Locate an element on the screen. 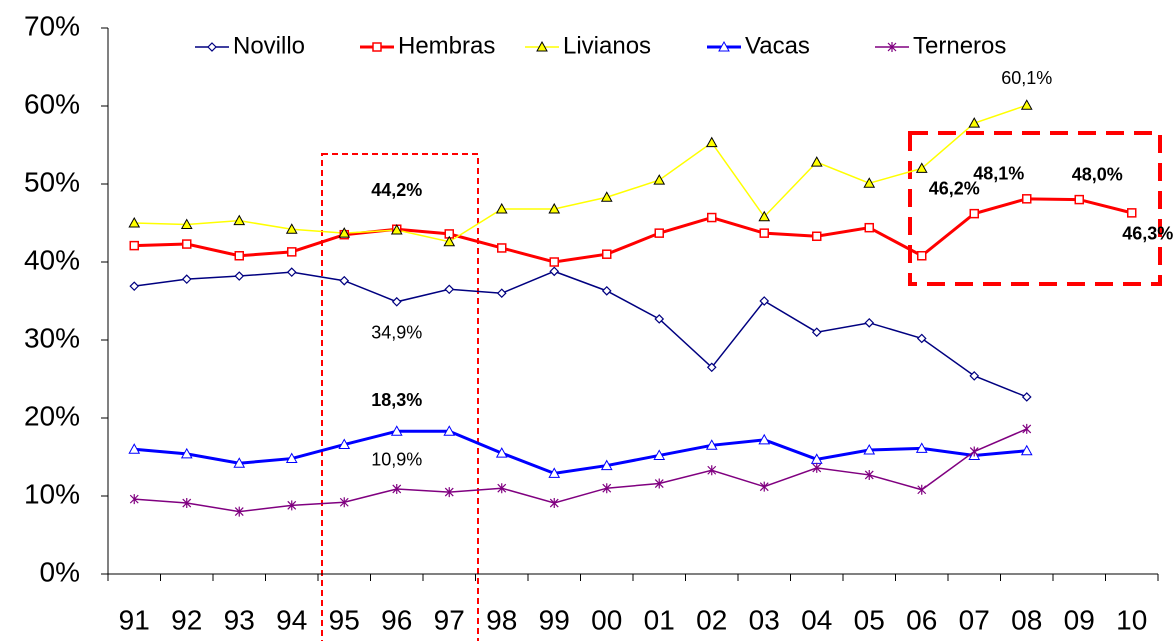 Image resolution: width=1173 pixels, height=641 pixels. x-tick-label: 91 is located at coordinates (134, 619).